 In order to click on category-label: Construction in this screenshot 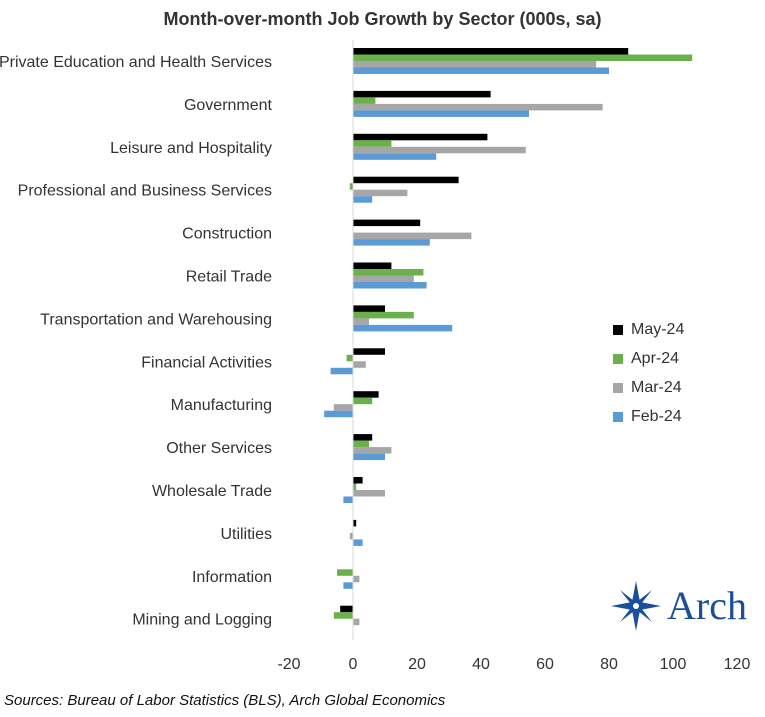, I will do `click(227, 234)`.